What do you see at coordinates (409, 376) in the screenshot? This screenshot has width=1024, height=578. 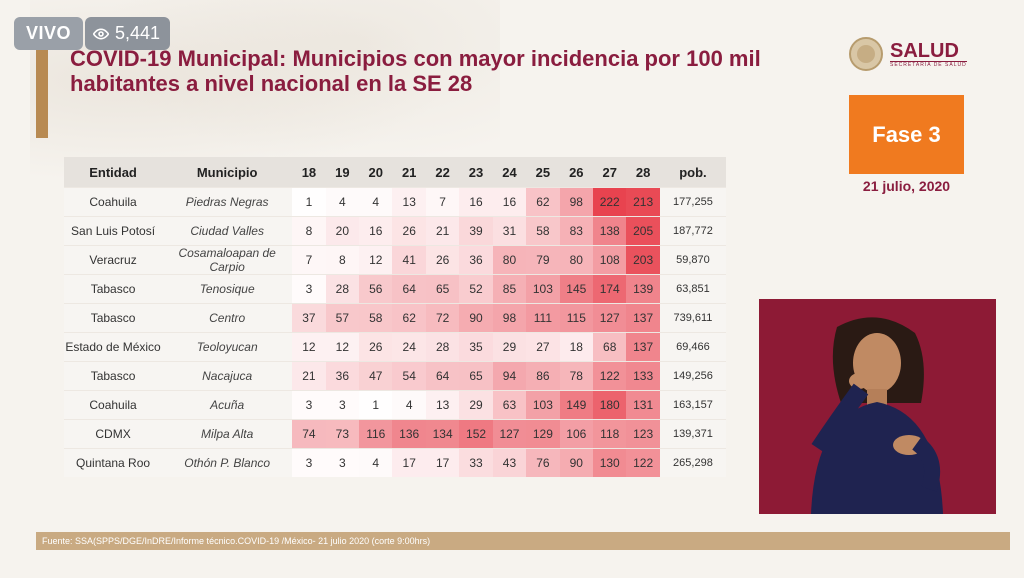 I see `incidence-cell: 54` at bounding box center [409, 376].